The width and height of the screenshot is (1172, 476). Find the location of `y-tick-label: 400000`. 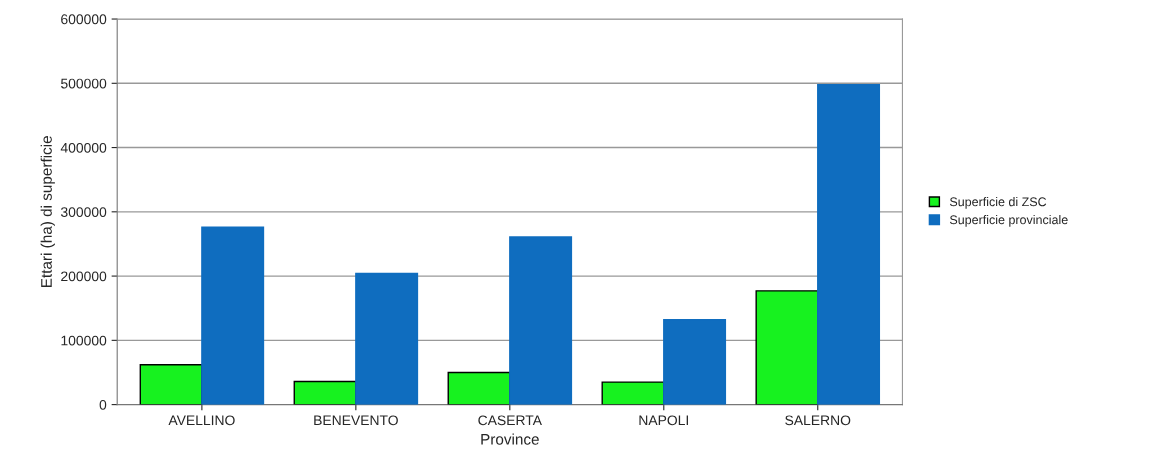

y-tick-label: 400000 is located at coordinates (83, 147).